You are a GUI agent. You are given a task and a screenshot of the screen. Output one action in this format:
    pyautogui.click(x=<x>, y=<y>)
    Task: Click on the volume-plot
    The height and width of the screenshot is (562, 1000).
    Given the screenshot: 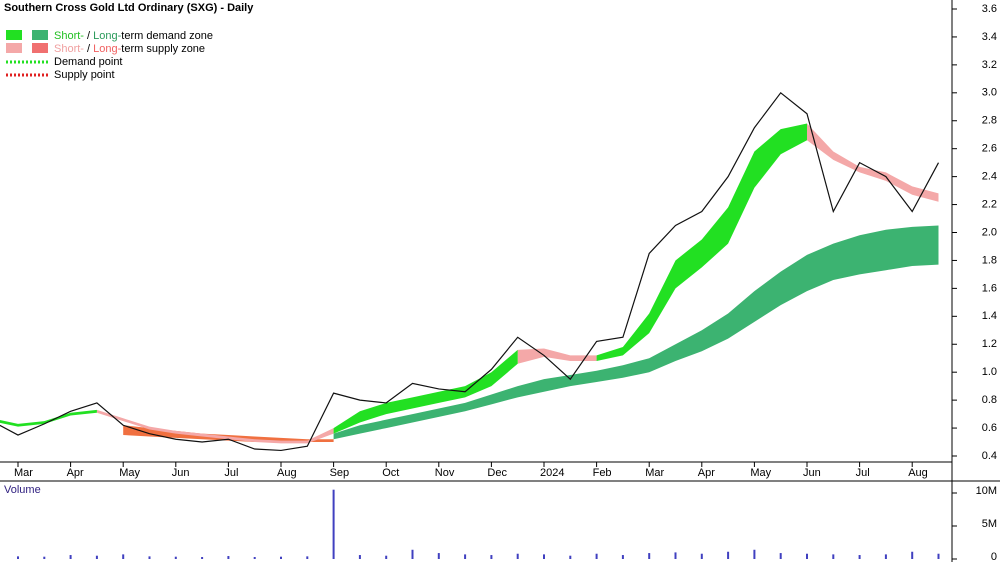 What is the action you would take?
    pyautogui.click(x=478, y=524)
    